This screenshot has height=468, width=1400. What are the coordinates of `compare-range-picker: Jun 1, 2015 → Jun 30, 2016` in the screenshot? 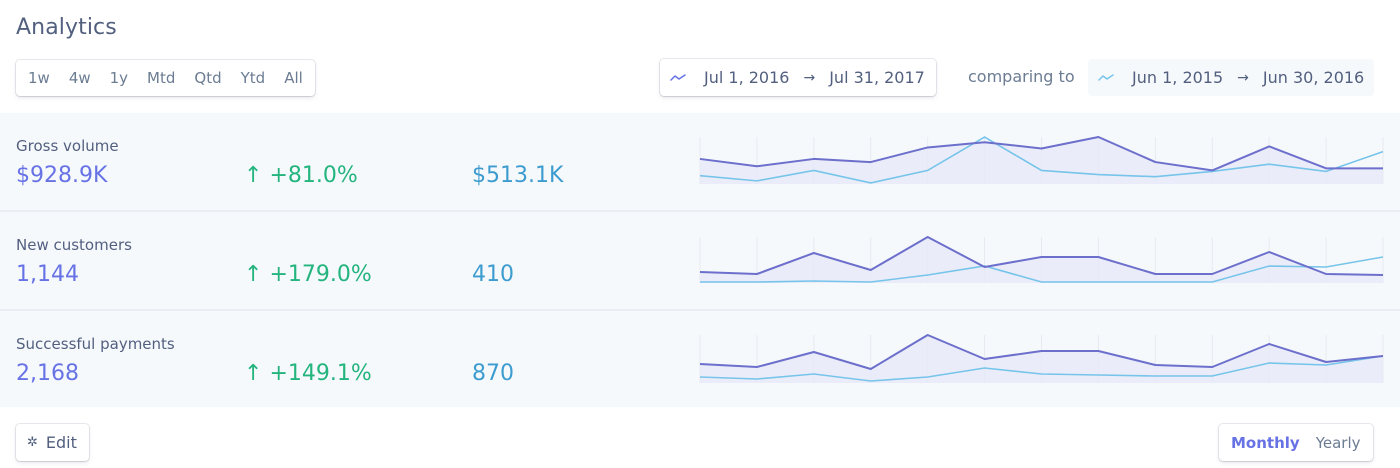 It's located at (1231, 77).